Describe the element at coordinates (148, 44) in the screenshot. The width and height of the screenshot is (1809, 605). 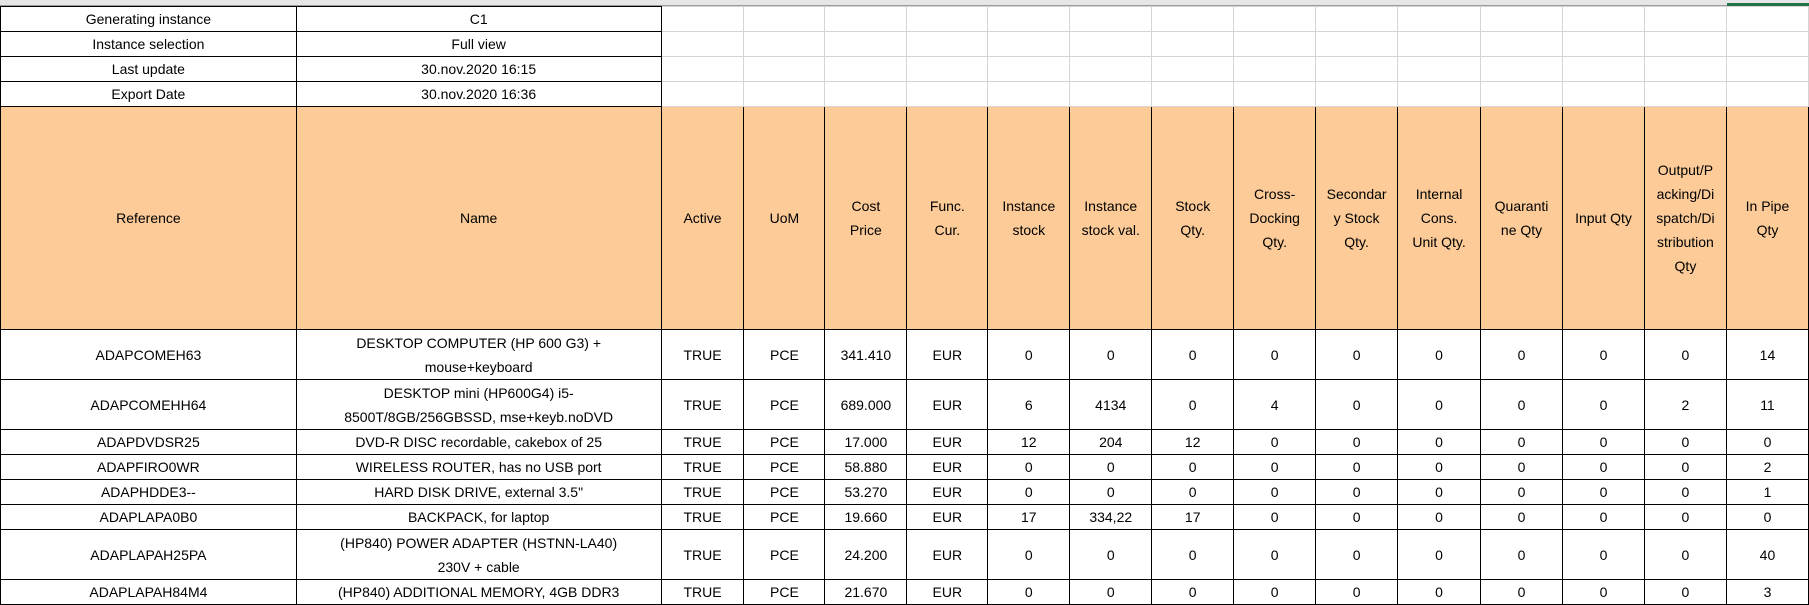
I see `meta-label-cell: Instance selection` at that location.